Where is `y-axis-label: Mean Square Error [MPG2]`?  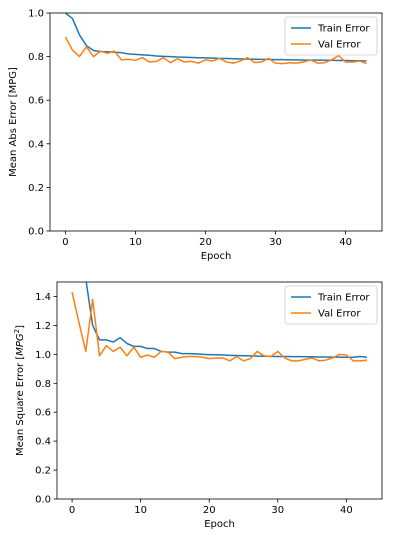
y-axis-label: Mean Square Error [MPG2] is located at coordinates (19, 390).